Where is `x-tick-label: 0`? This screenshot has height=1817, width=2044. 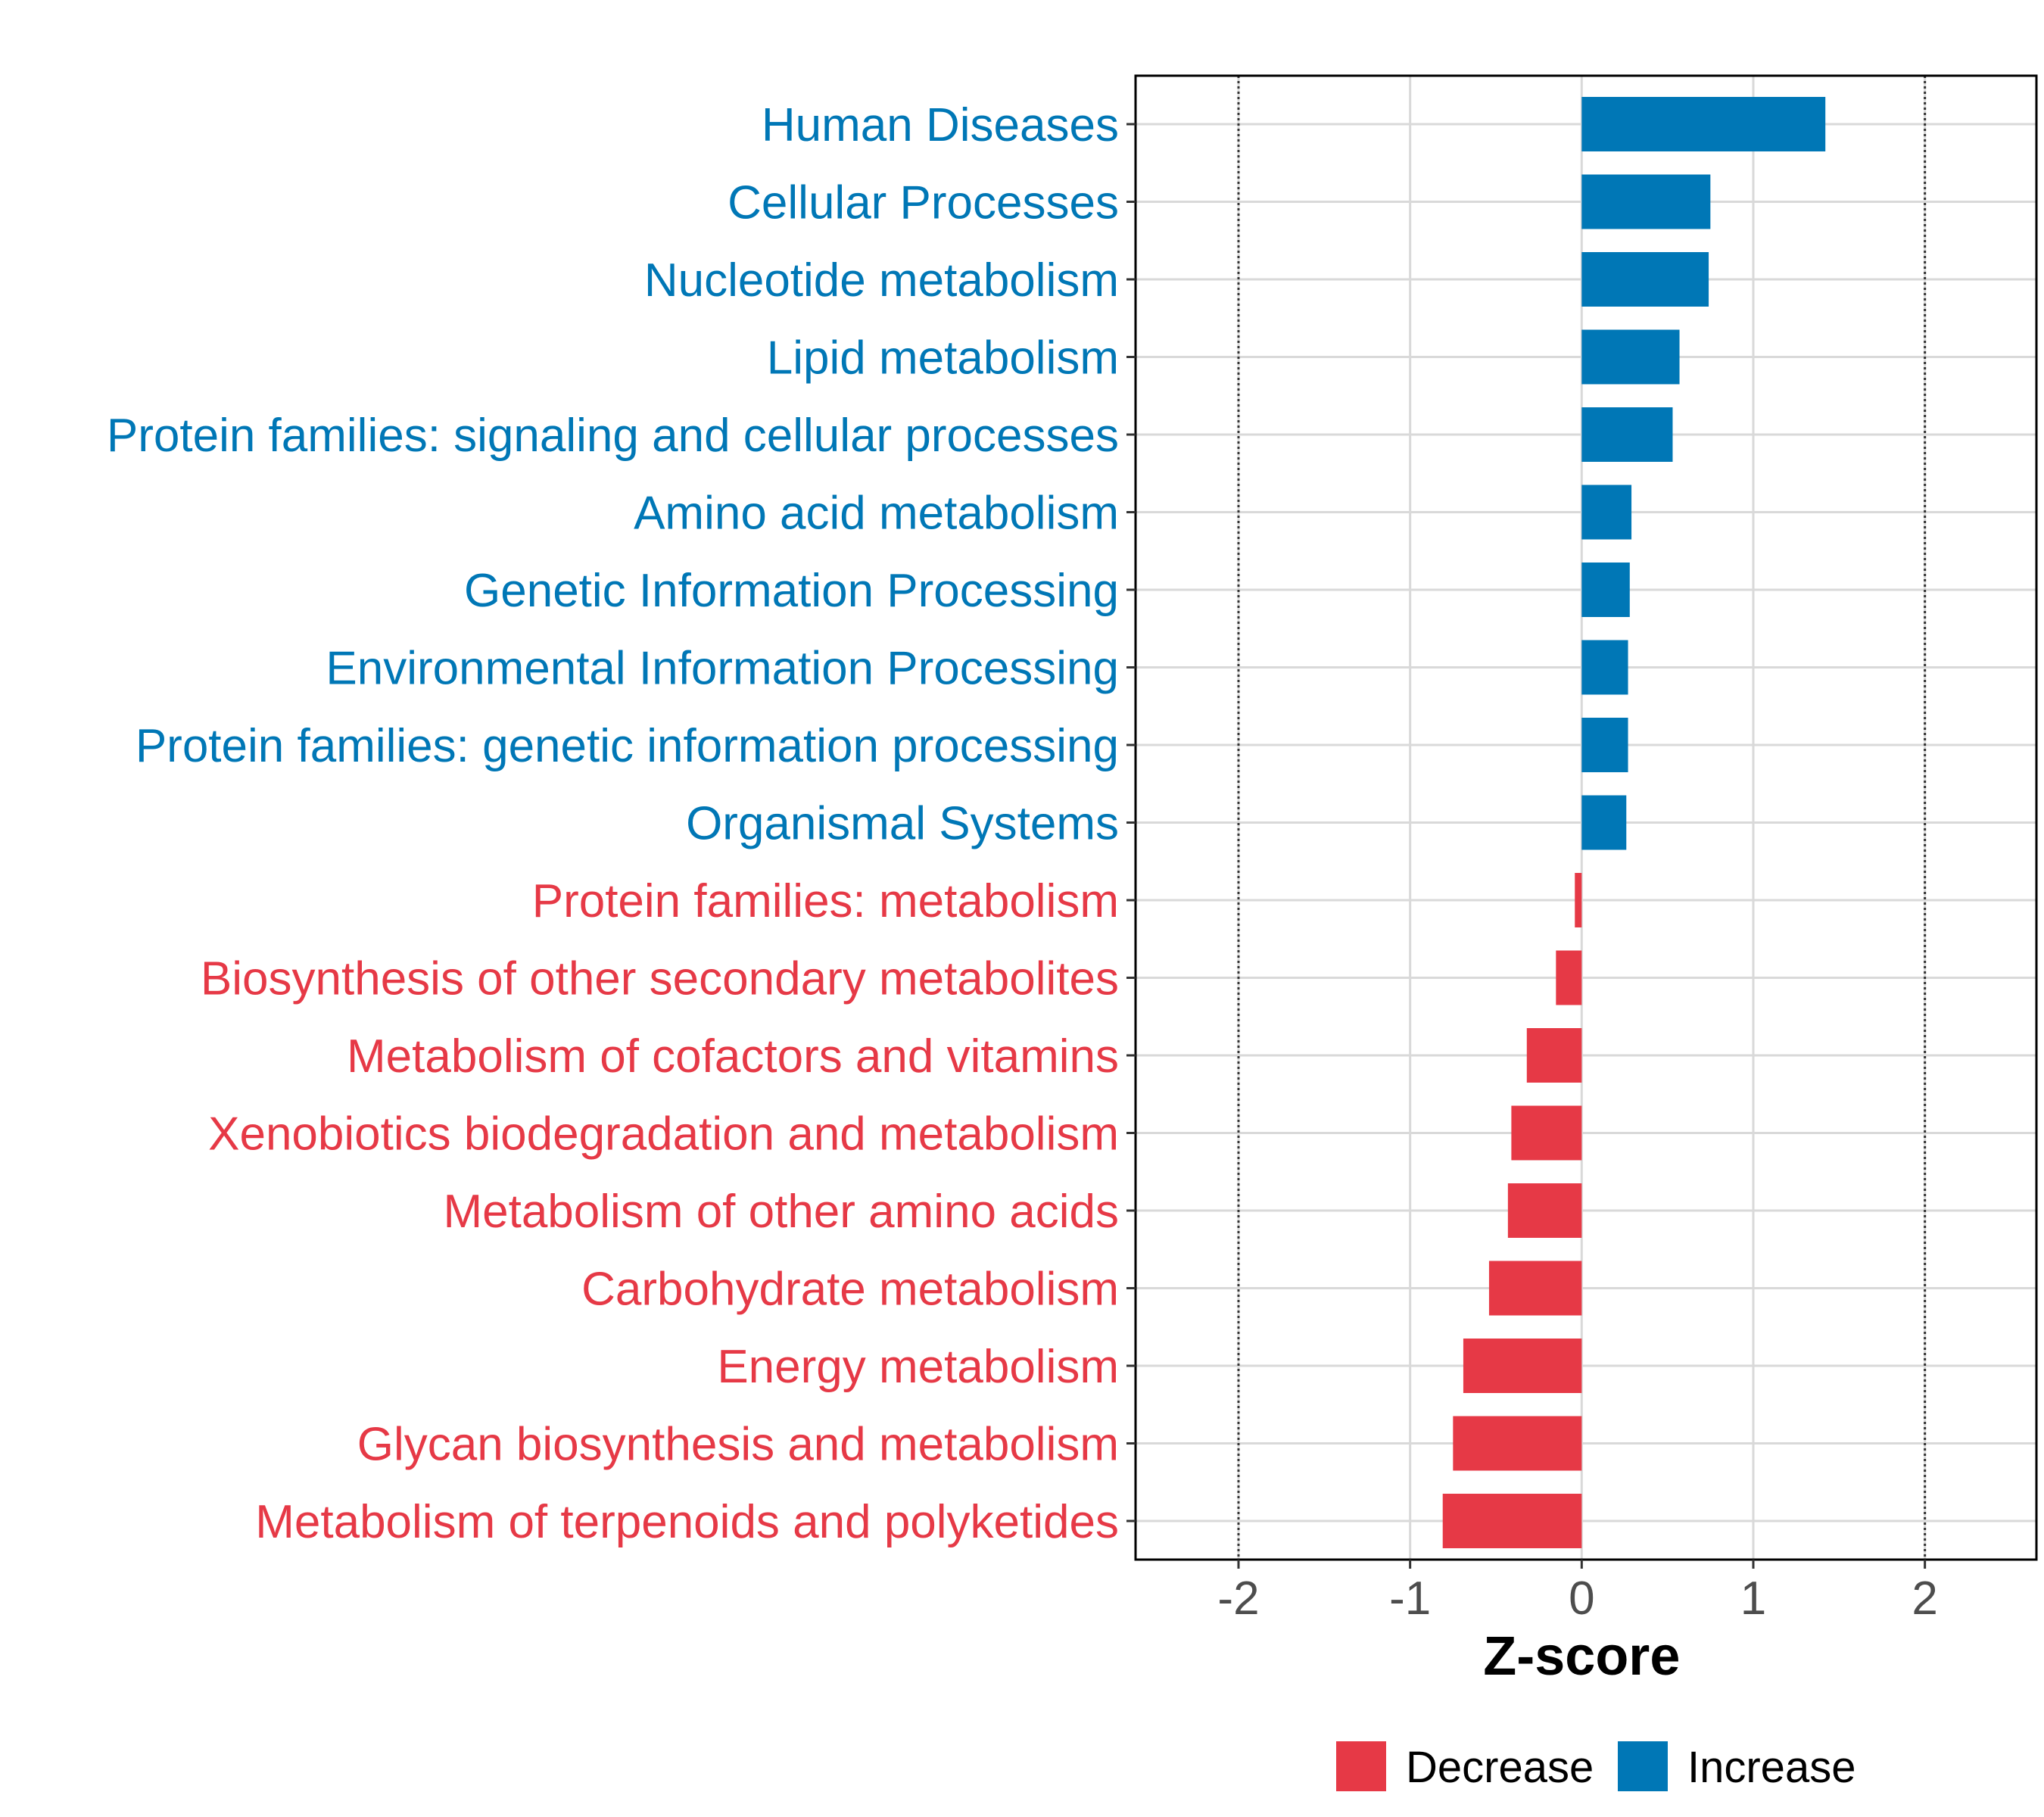 x-tick-label: 0 is located at coordinates (1581, 1599).